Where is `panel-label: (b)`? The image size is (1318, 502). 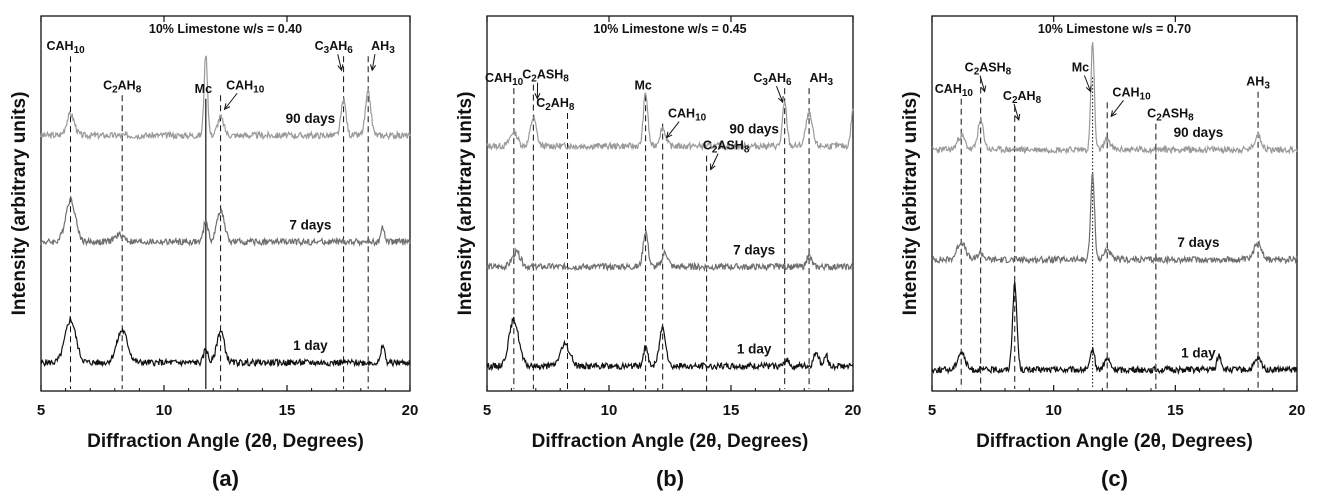
panel-label: (b) is located at coordinates (670, 478).